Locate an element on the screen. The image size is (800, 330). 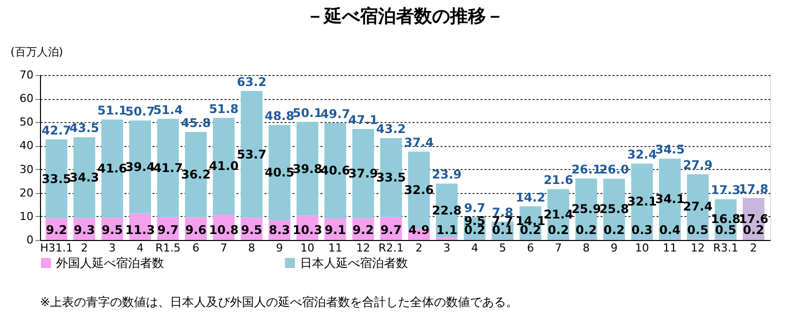
text: ※上表の青字の数値は、日本人及び外国人の延べ宿泊者数を合計した全体の数値である。 is located at coordinates (279, 302).